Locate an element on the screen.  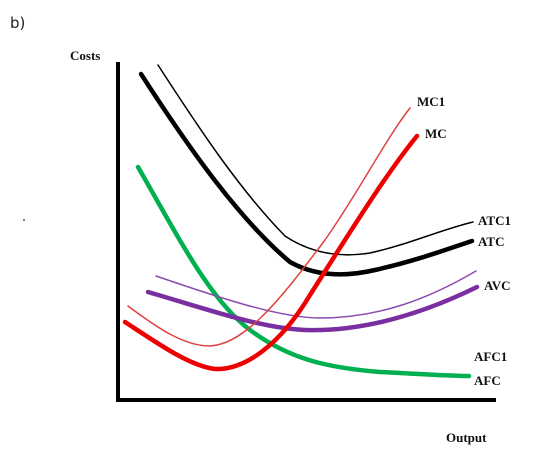
curve-label-mc1: MC1 is located at coordinates (431, 101).